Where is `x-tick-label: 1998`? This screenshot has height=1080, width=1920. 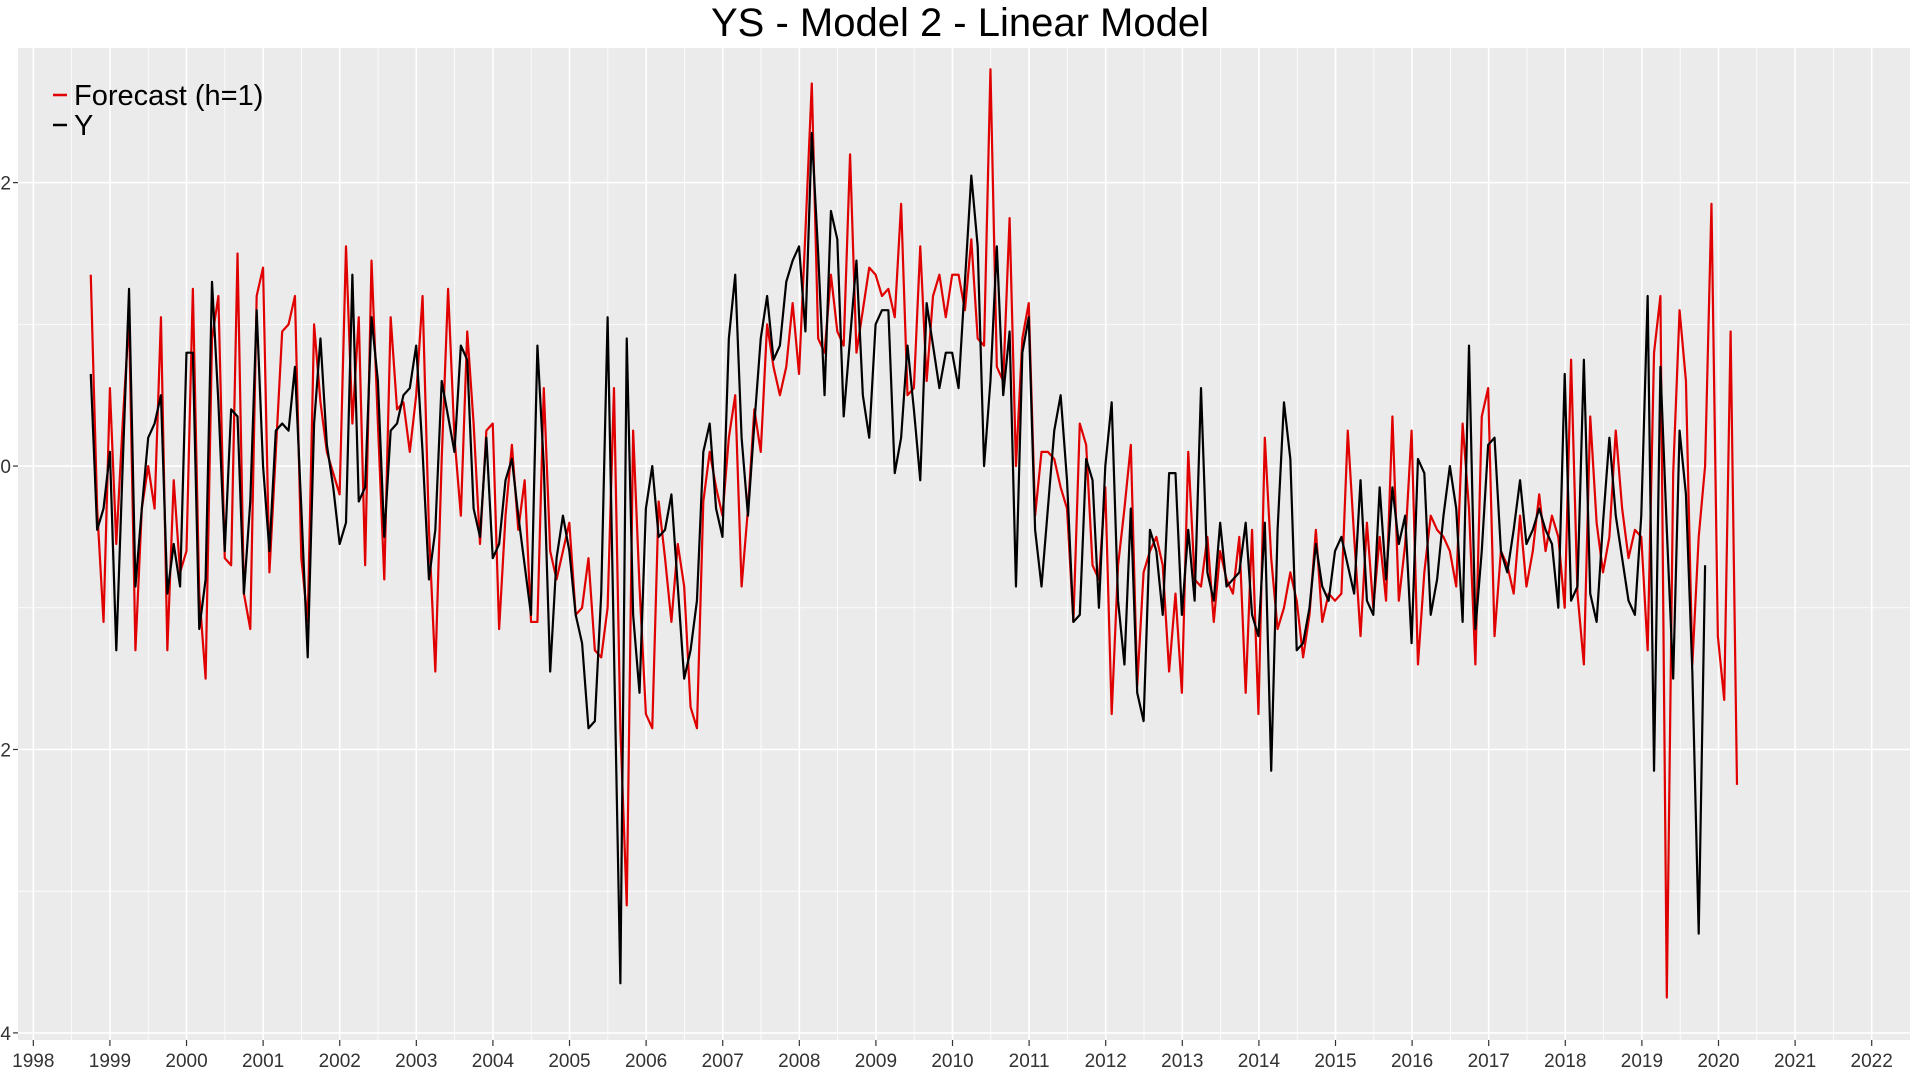 x-tick-label: 1998 is located at coordinates (33, 1061).